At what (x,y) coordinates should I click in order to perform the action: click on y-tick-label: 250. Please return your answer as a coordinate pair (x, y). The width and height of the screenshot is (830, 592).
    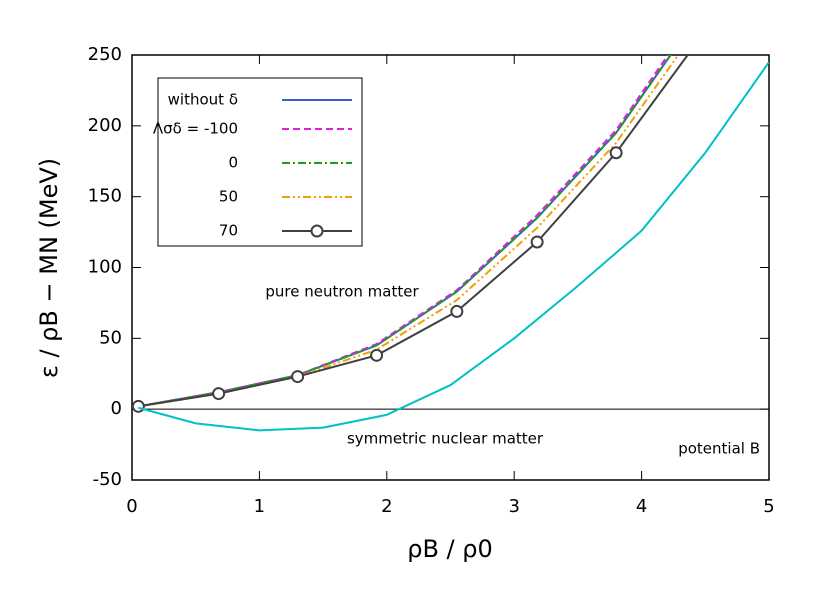
    Looking at the image, I should click on (105, 54).